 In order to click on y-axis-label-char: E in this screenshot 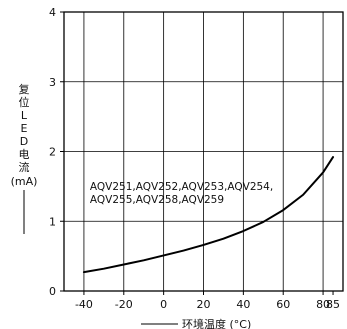, I will do `click(24, 128)`.